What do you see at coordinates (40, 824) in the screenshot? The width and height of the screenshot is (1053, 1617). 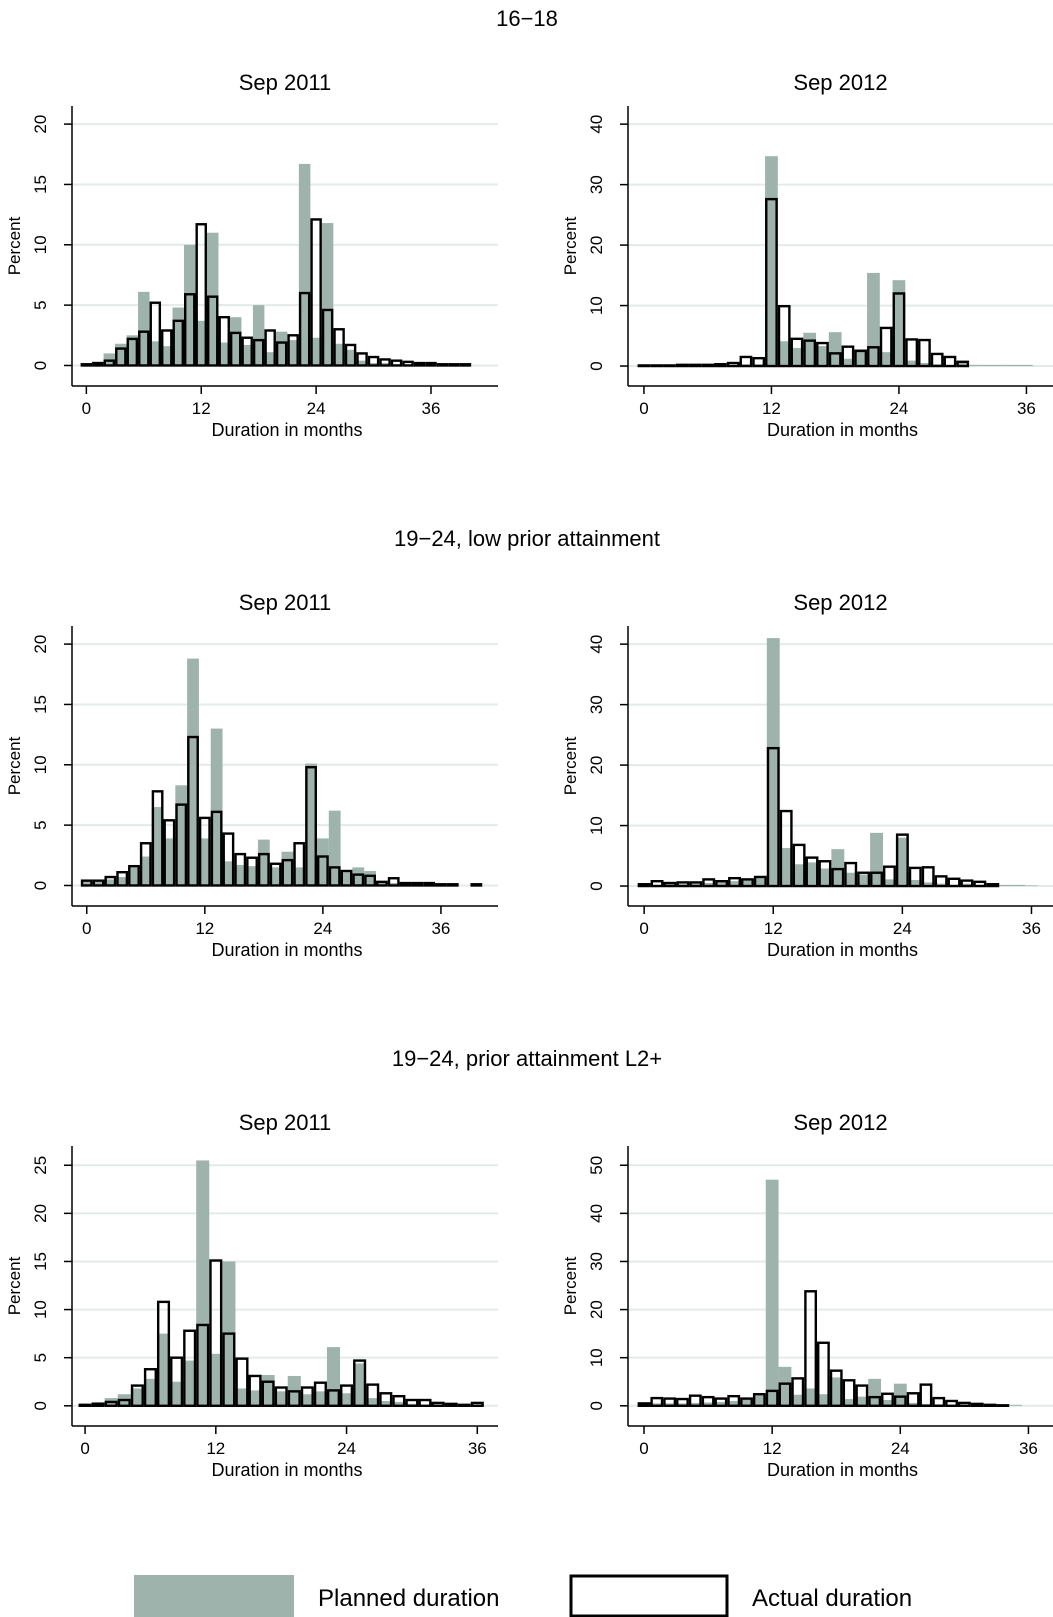 I see `y-tick-label: 5` at bounding box center [40, 824].